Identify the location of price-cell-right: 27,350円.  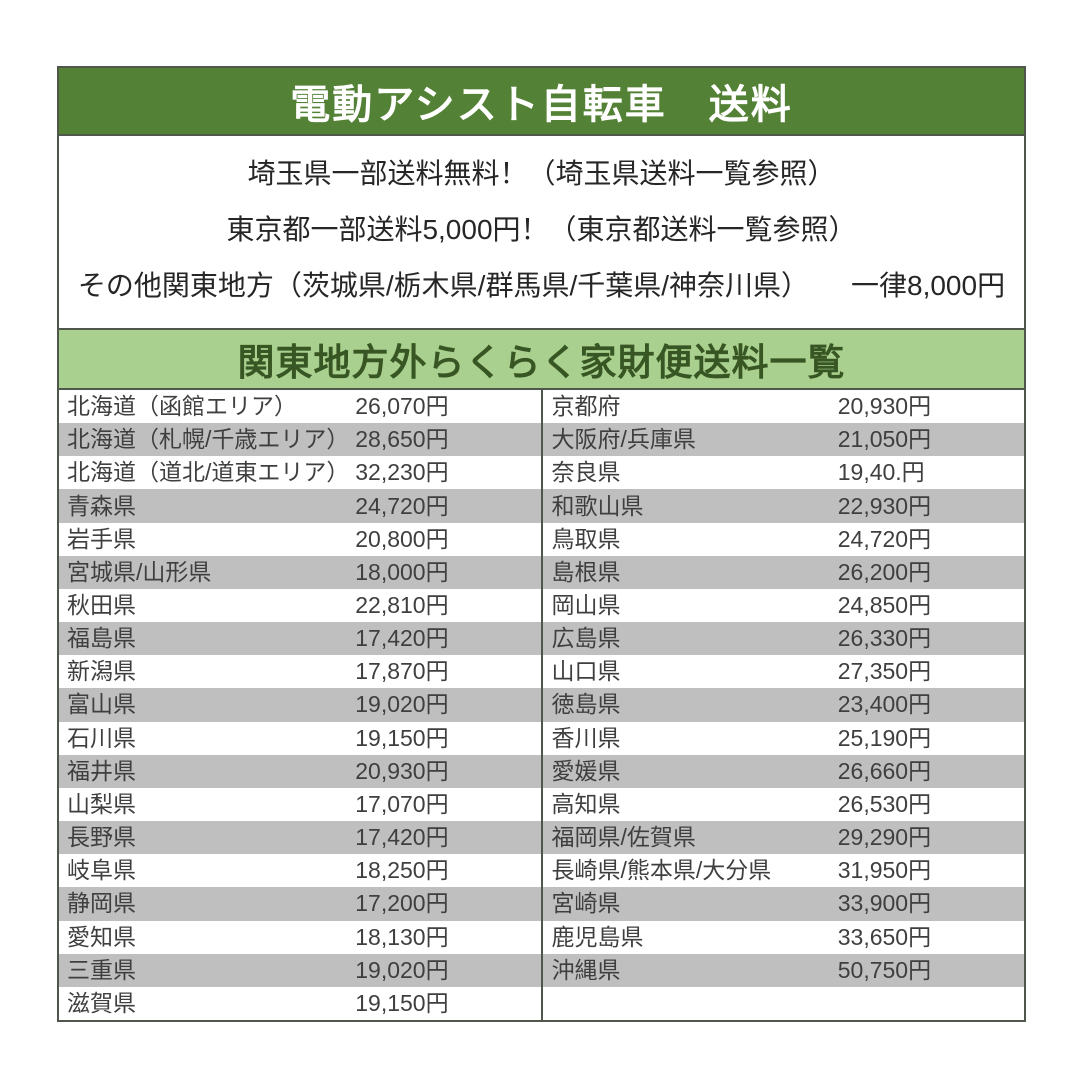
(884, 671).